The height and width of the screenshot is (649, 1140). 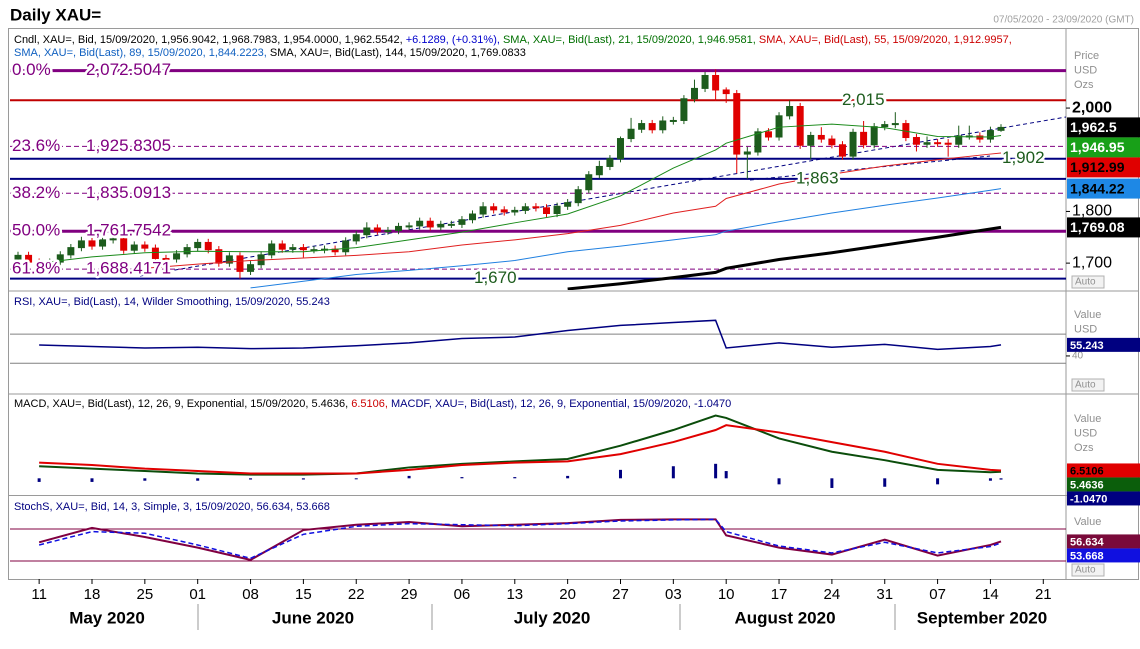 What do you see at coordinates (1088, 499) in the screenshot?
I see `value-tag-label: -1.0470` at bounding box center [1088, 499].